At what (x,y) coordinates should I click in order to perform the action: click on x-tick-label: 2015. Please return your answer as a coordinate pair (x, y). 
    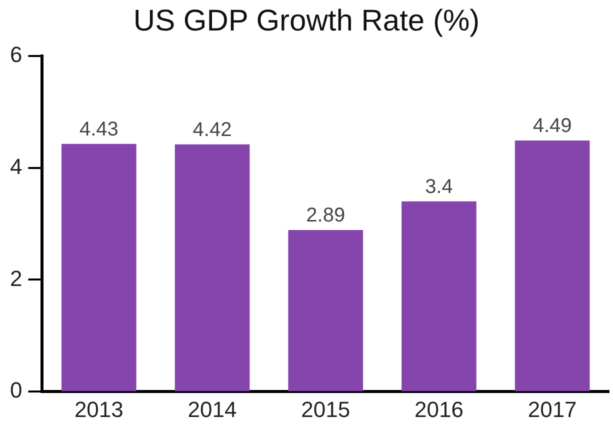
    Looking at the image, I should click on (325, 409).